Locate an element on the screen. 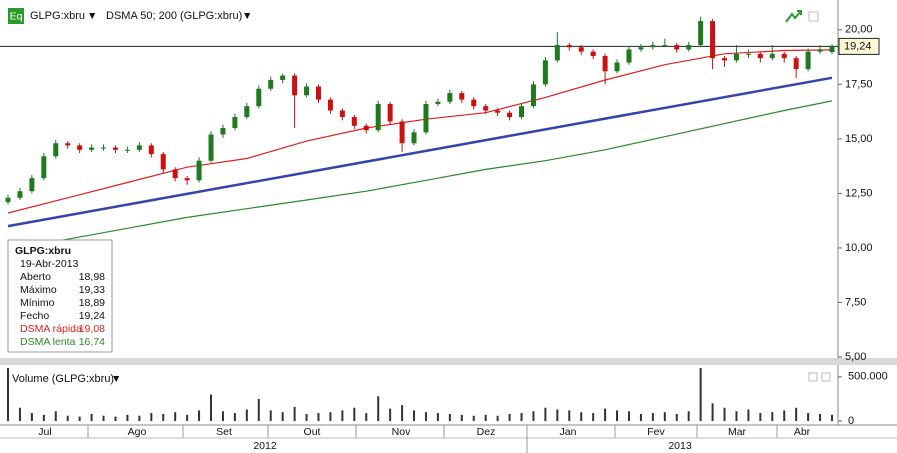  info-label: Fecho is located at coordinates (34, 316).